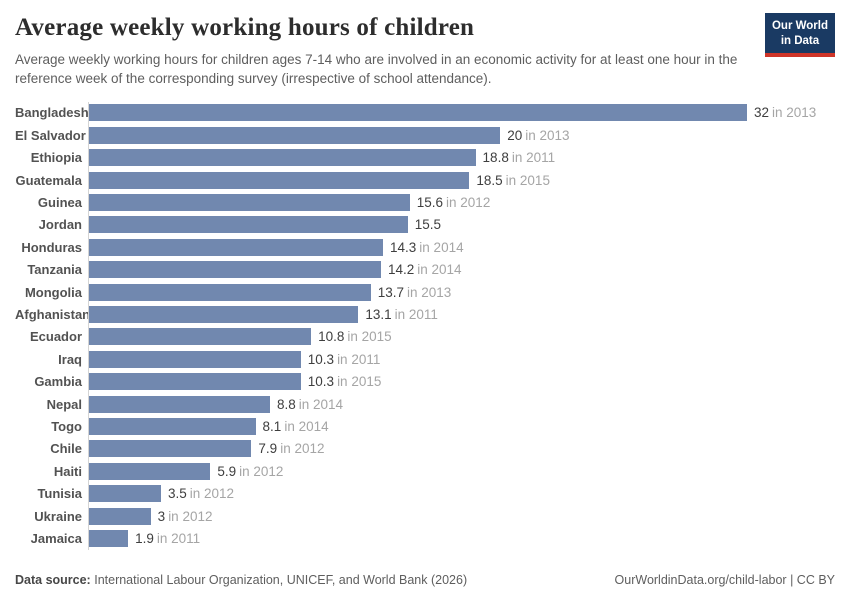  What do you see at coordinates (58, 516) in the screenshot?
I see `country-label: Ukraine` at bounding box center [58, 516].